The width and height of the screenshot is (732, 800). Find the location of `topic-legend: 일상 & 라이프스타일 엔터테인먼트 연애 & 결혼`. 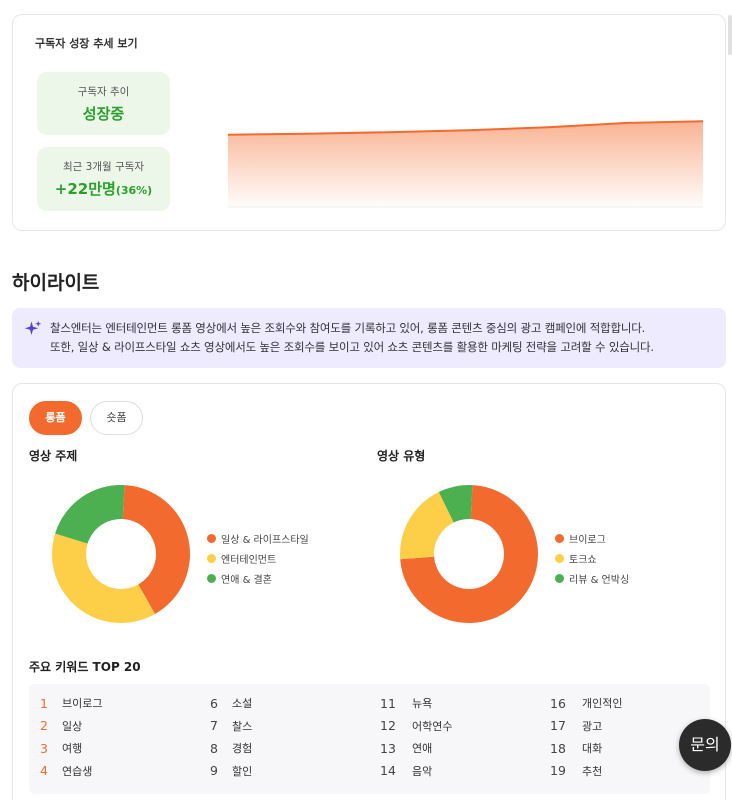

topic-legend: 일상 & 라이프스타일 엔터테인먼트 연애 & 결혼 is located at coordinates (258, 558).